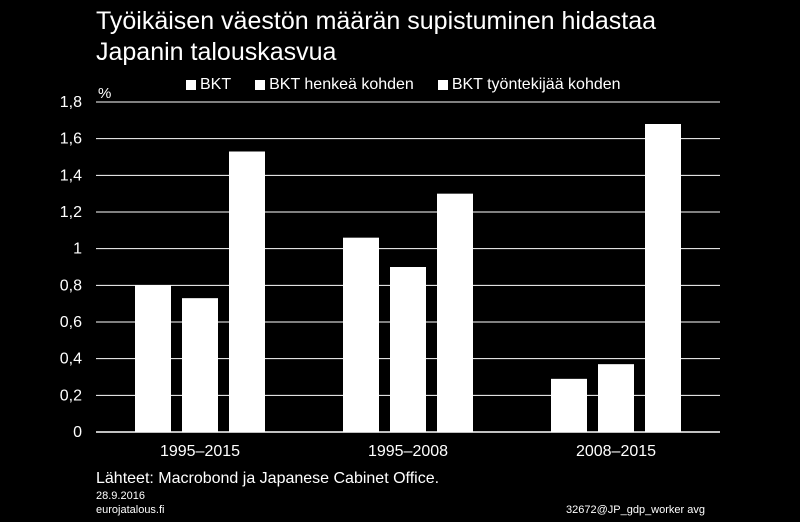 This screenshot has width=800, height=522. Describe the element at coordinates (216, 52) in the screenshot. I see `chart-title-line2: Japanin talouskasvua` at that location.